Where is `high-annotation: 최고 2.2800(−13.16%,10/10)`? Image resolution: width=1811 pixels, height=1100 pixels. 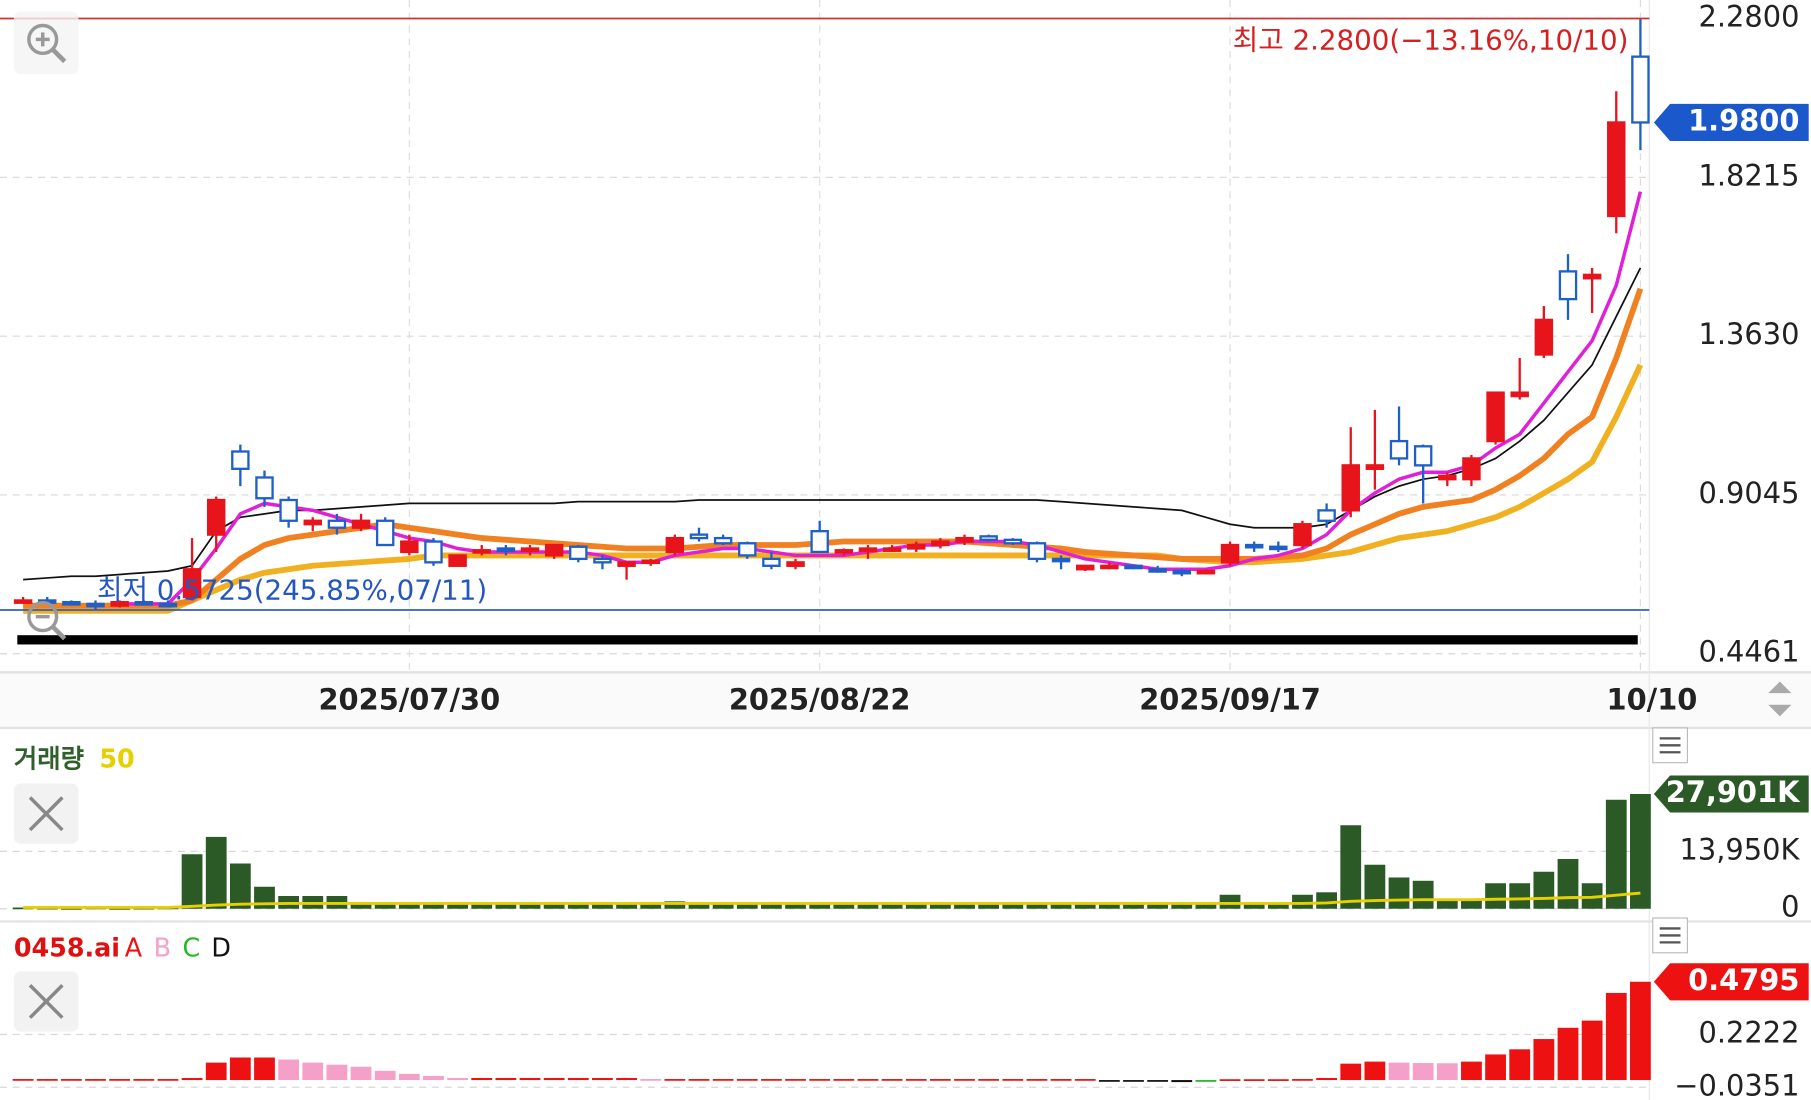
high-annotation: 최고 2.2800(−13.16%,10/10) is located at coordinates (1431, 40).